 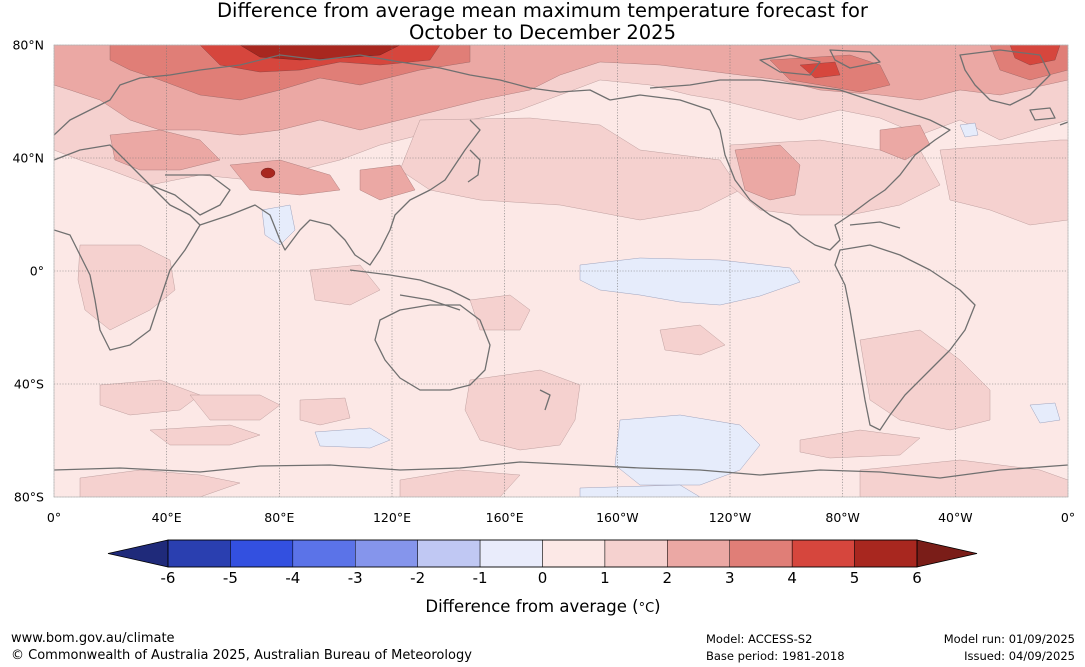 I want to click on colorbar-title-close: ), so click(x=657, y=606).